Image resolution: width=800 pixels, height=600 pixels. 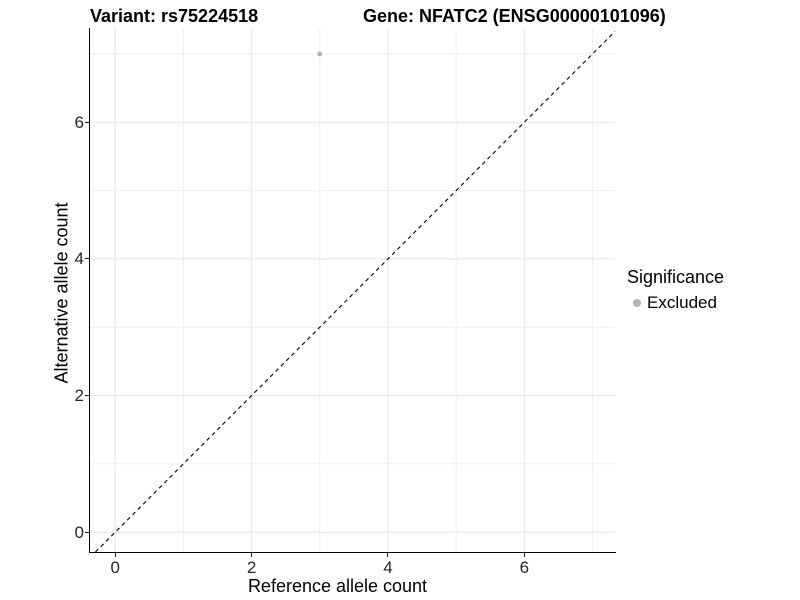 I want to click on y-tick-label: 6, so click(x=79, y=122).